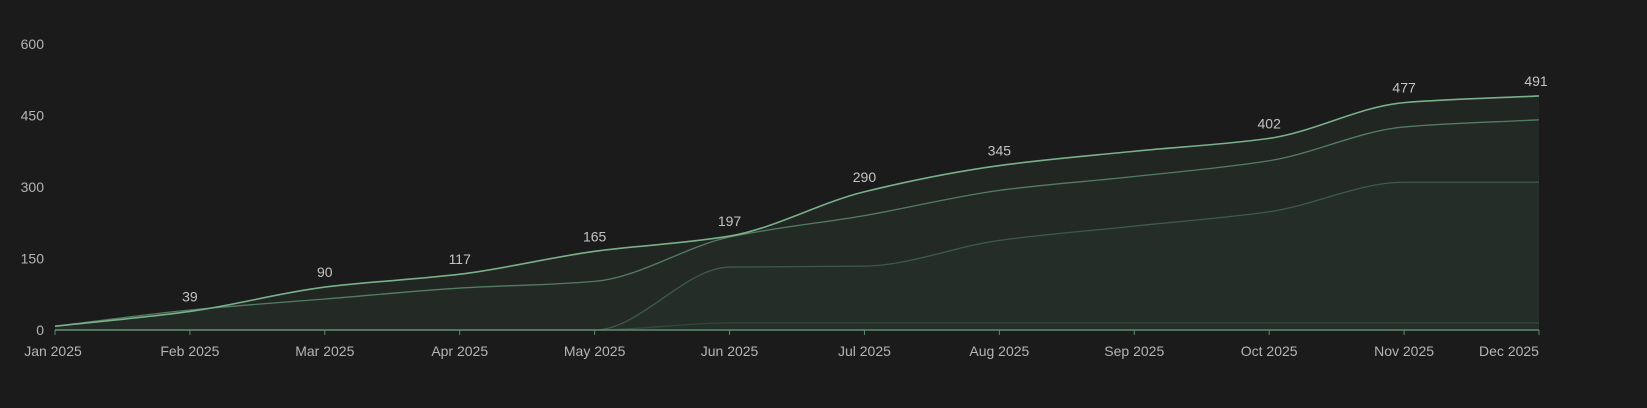 The width and height of the screenshot is (1647, 408). I want to click on x-tick-label: Nov 2025, so click(1404, 351).